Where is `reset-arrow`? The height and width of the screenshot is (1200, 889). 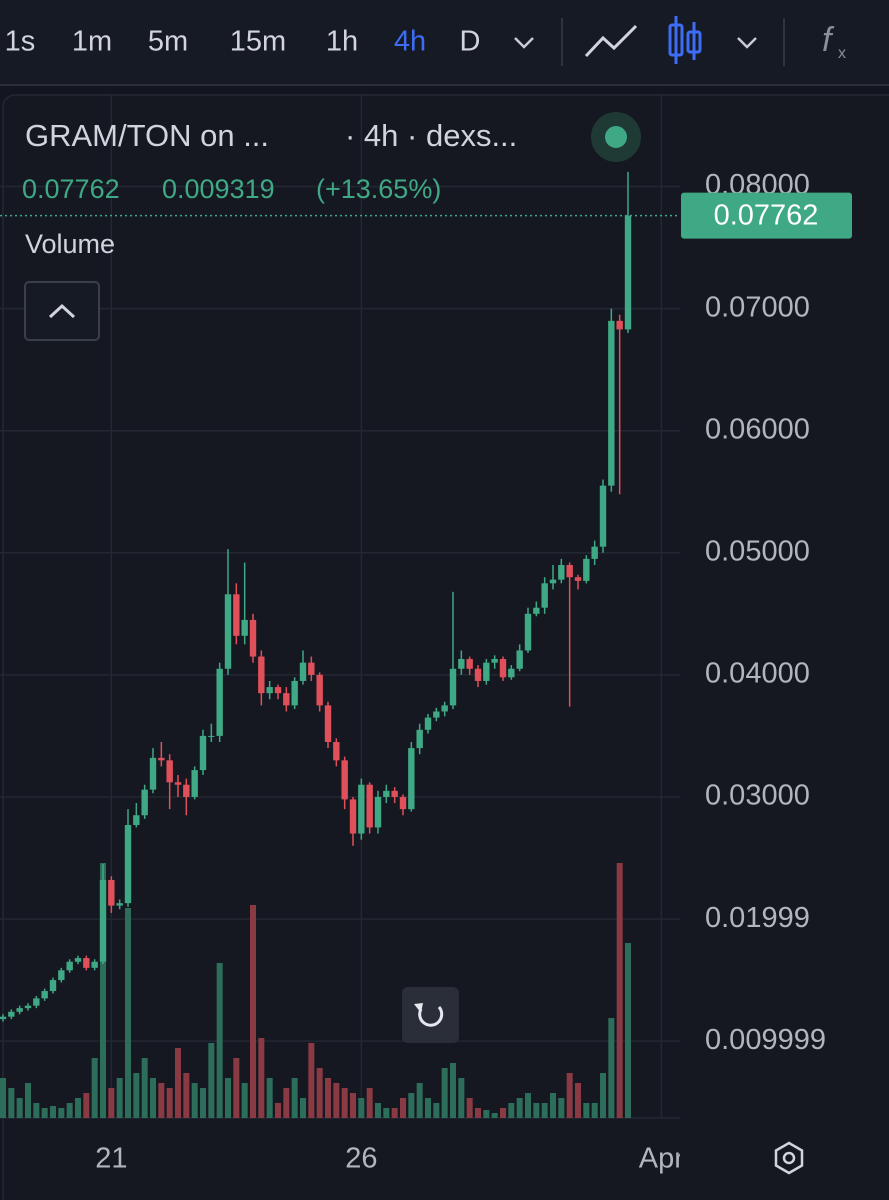 reset-arrow is located at coordinates (418, 1008).